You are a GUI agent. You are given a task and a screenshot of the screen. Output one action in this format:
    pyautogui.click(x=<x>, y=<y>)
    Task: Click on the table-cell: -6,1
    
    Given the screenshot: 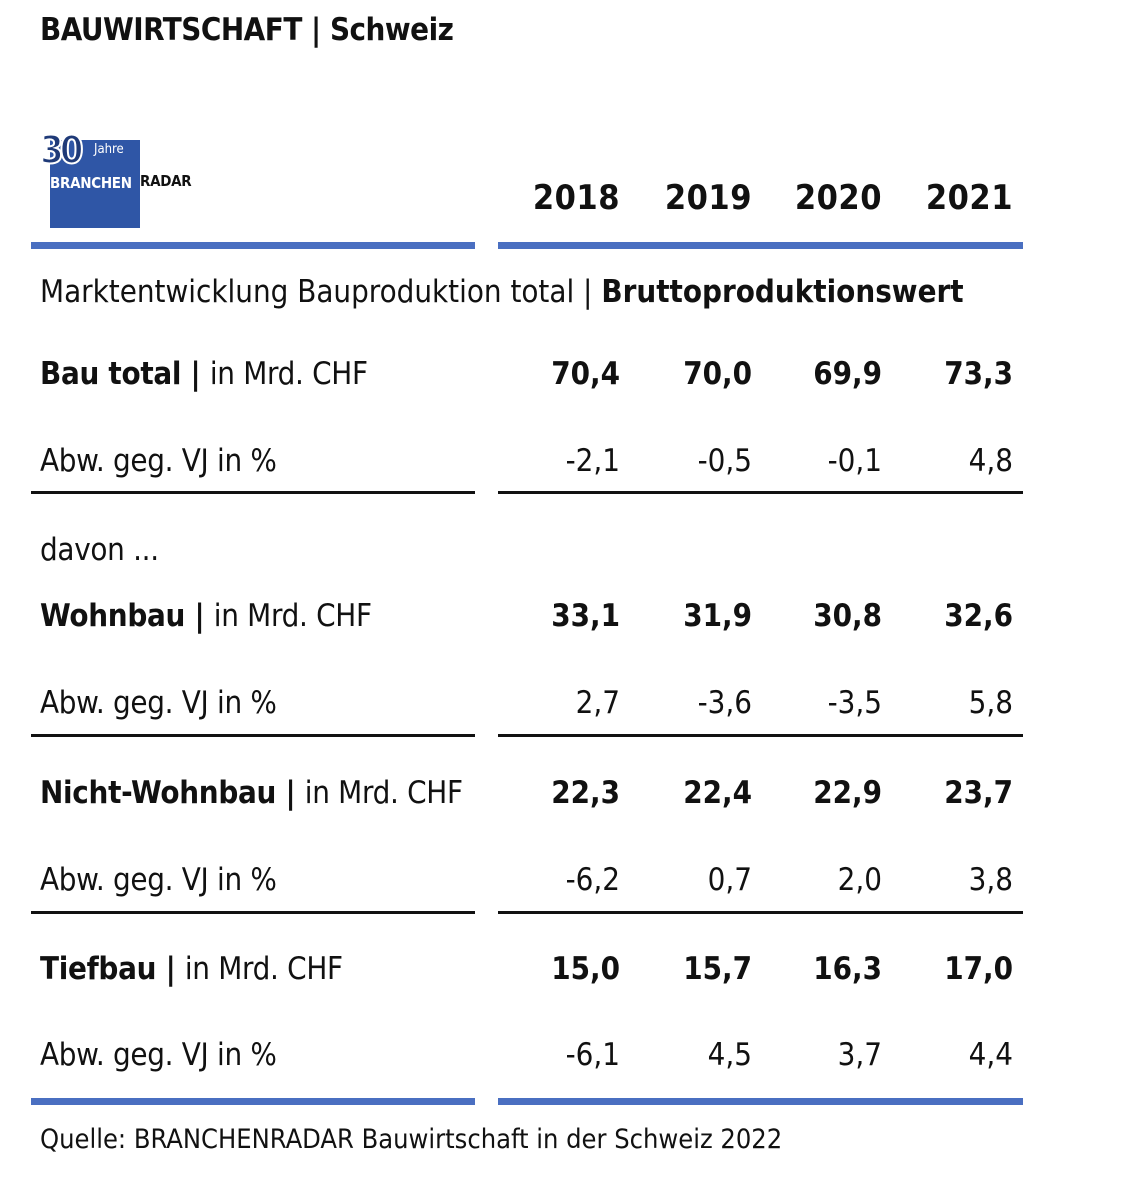 What is the action you would take?
    pyautogui.click(x=592, y=1055)
    